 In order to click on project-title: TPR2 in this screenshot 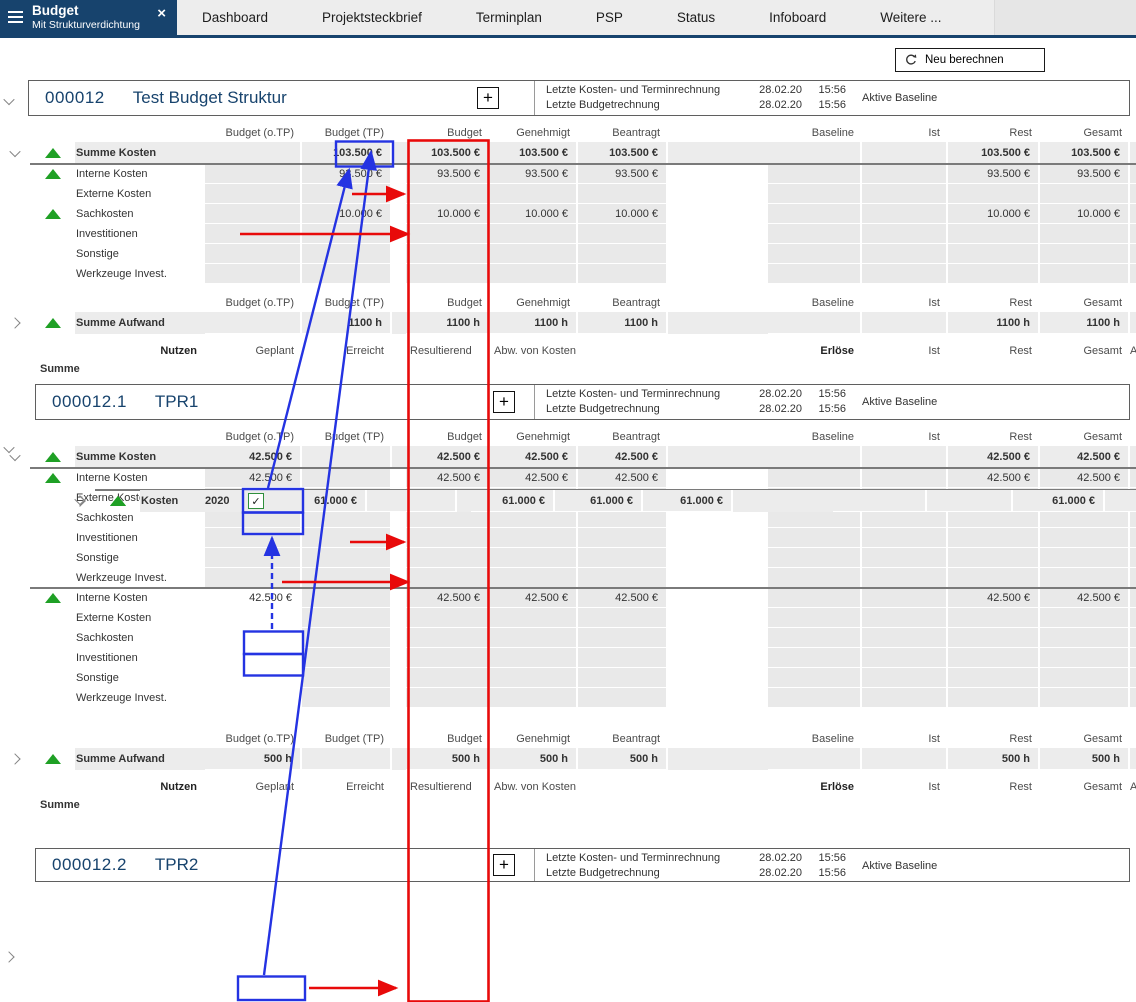, I will do `click(176, 864)`.